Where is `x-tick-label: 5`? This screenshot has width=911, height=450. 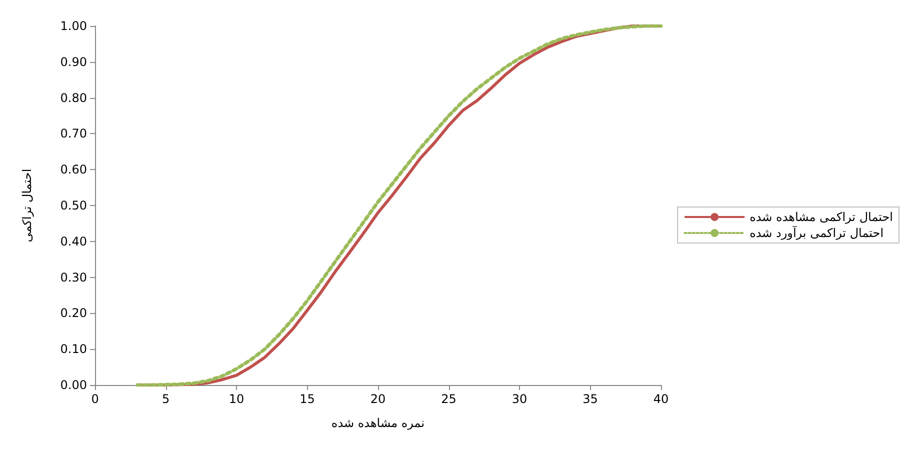 x-tick-label: 5 is located at coordinates (166, 399).